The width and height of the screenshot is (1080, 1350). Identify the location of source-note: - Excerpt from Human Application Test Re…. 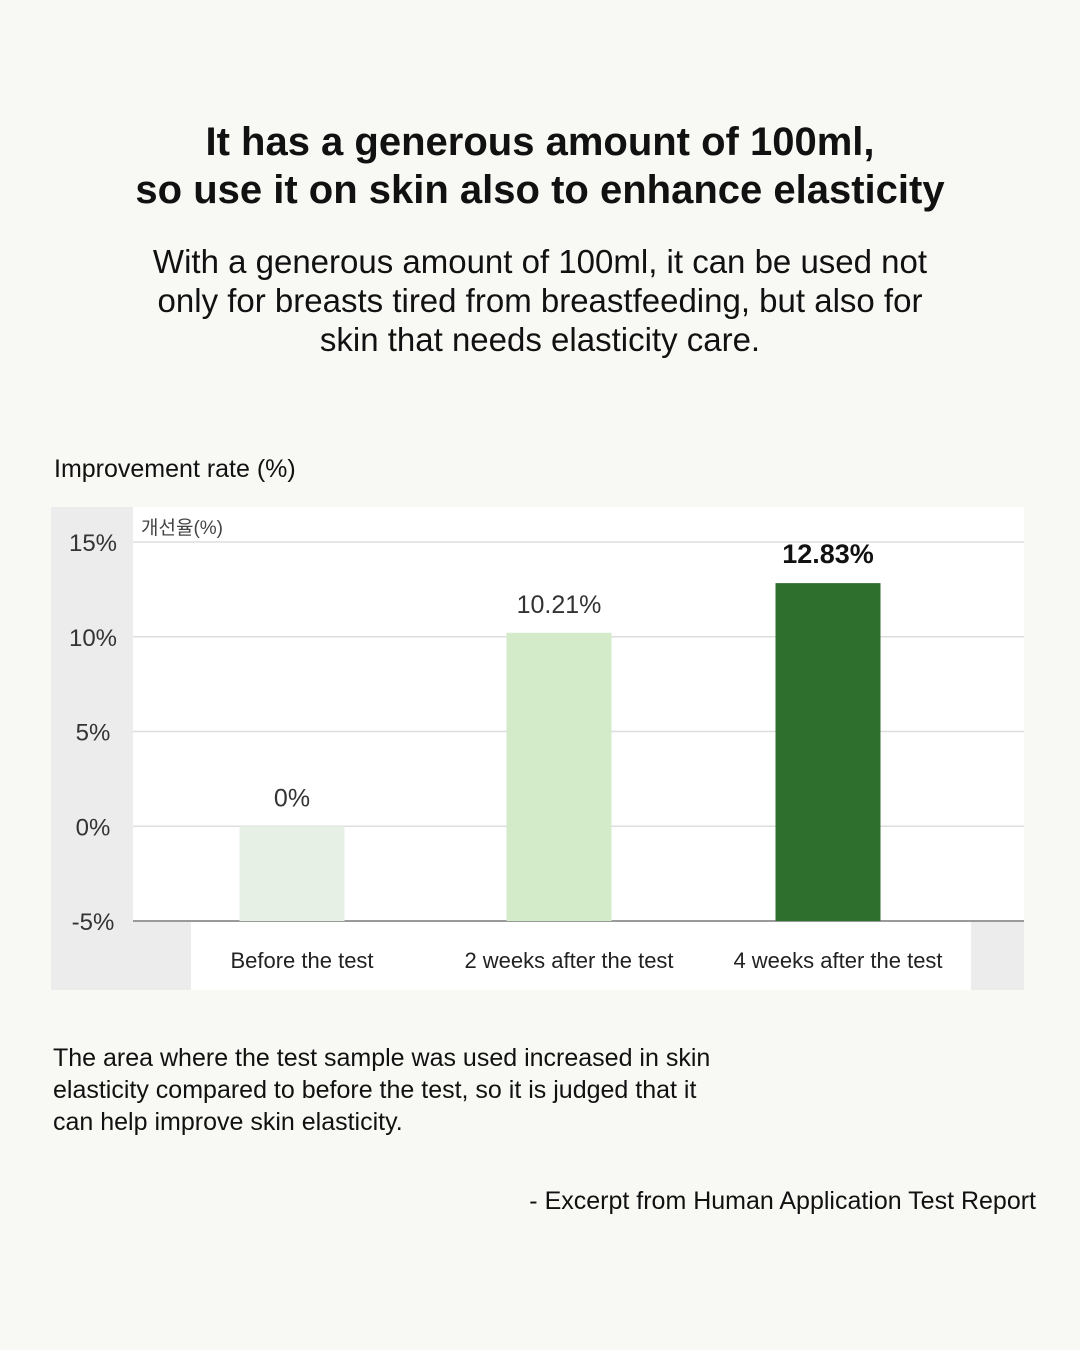
(782, 1201).